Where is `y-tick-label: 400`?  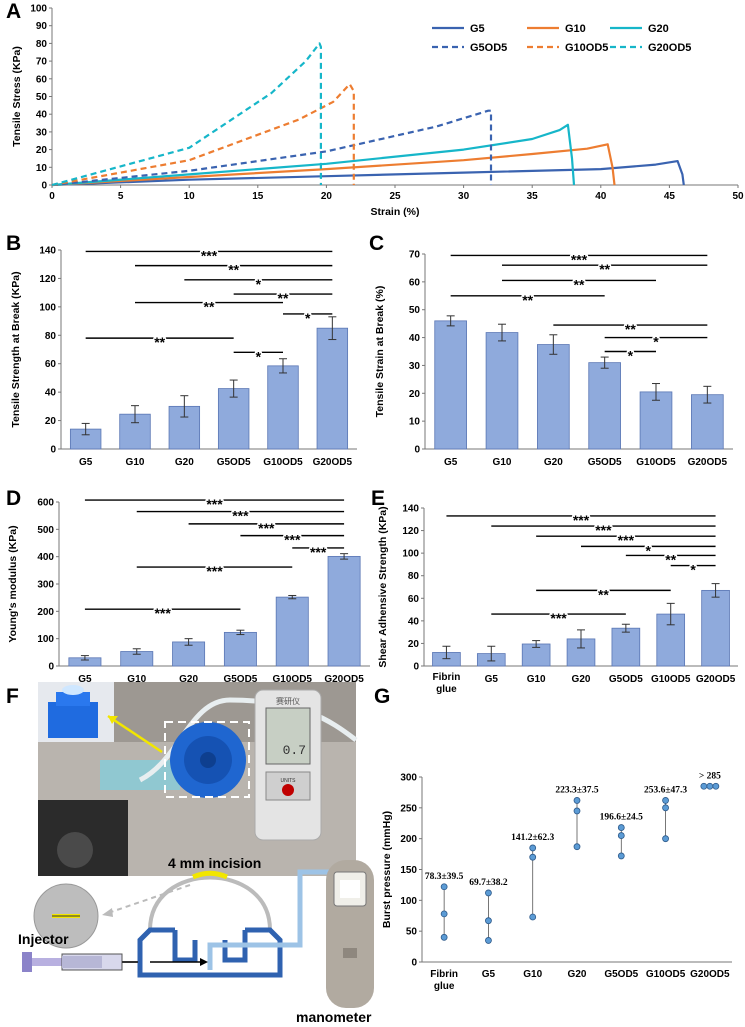 y-tick-label: 400 is located at coordinates (45, 557).